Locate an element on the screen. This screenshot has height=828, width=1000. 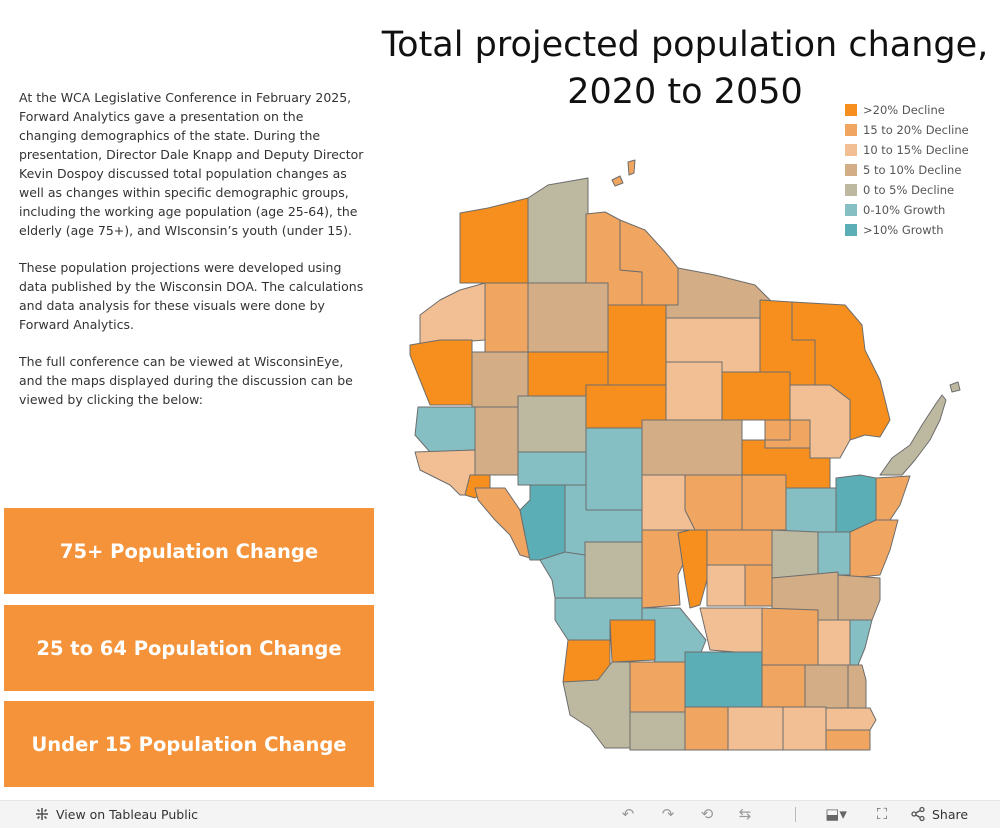
county-douglas is located at coordinates (494, 240).